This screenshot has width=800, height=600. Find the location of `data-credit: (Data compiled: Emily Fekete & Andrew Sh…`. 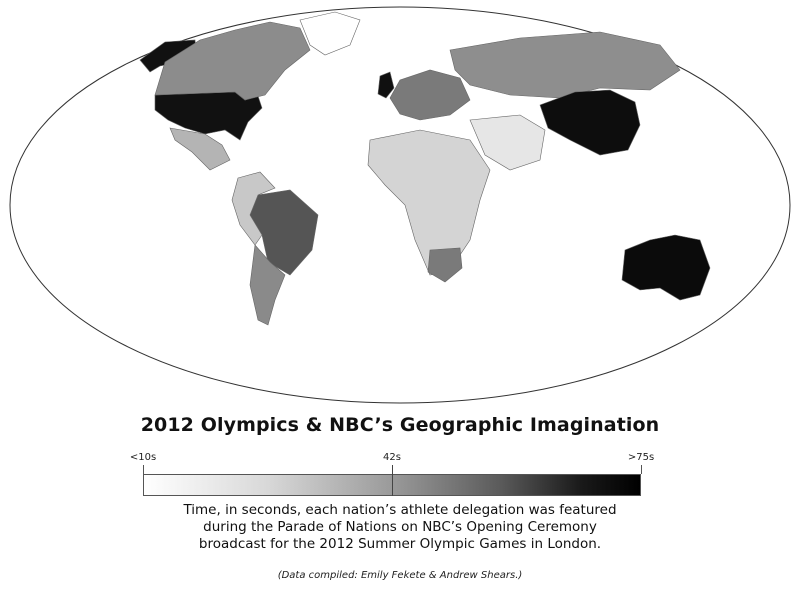

data-credit: (Data compiled: Emily Fekete & Andrew Sh… is located at coordinates (400, 575).